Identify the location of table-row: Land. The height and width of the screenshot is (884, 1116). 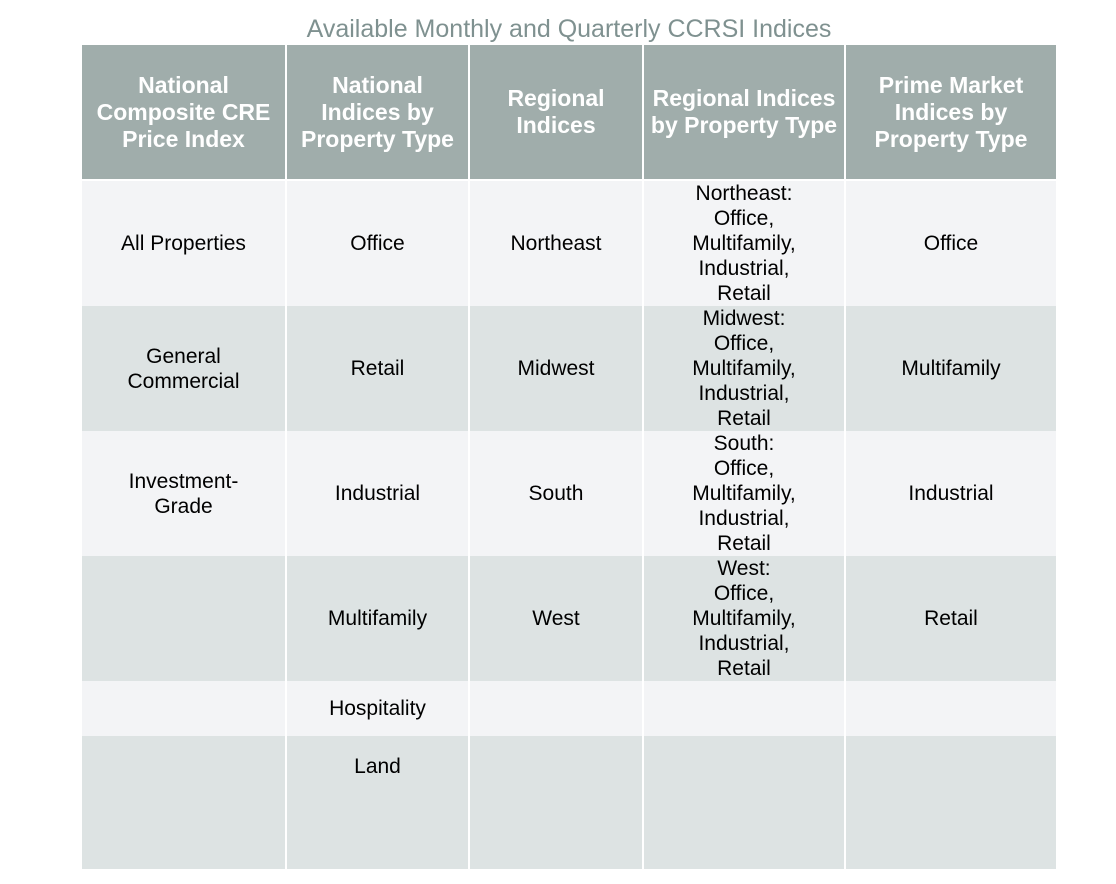
(569, 802).